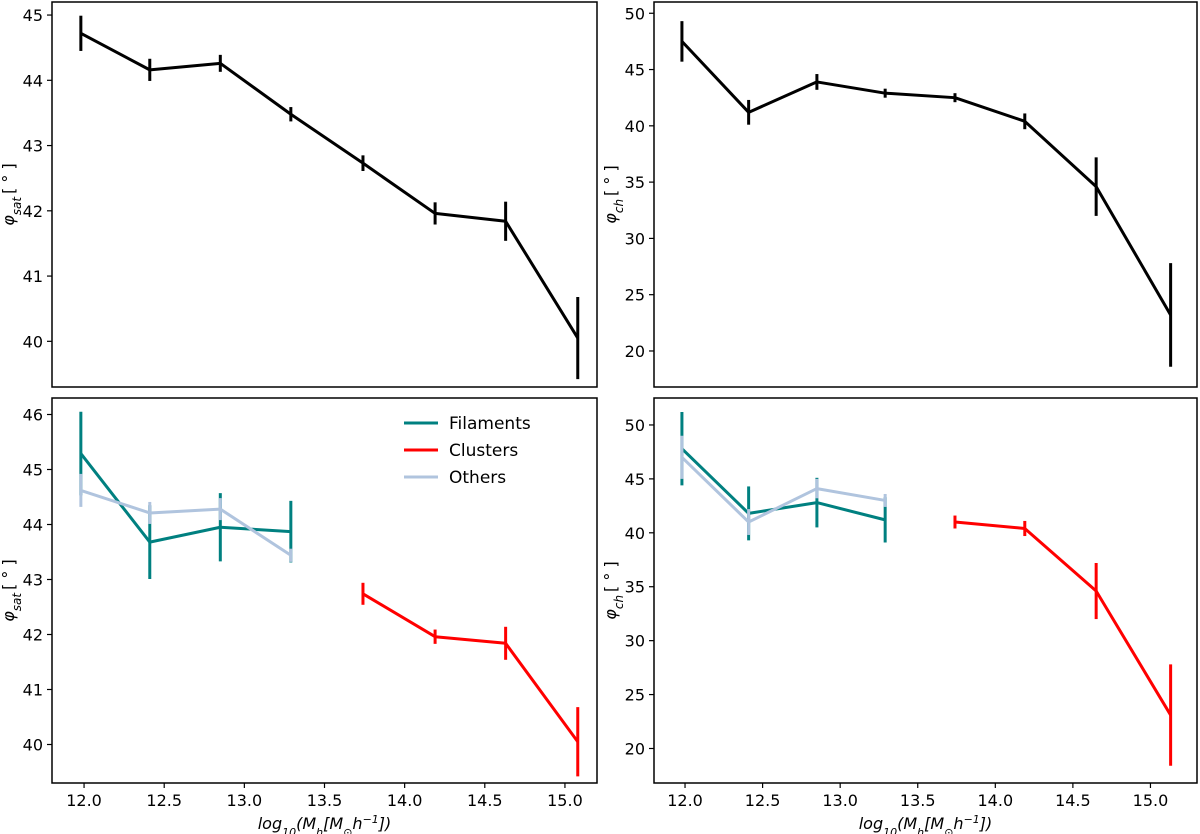 The image size is (1200, 834). I want to click on y-tick-label: 46, so click(33, 415).